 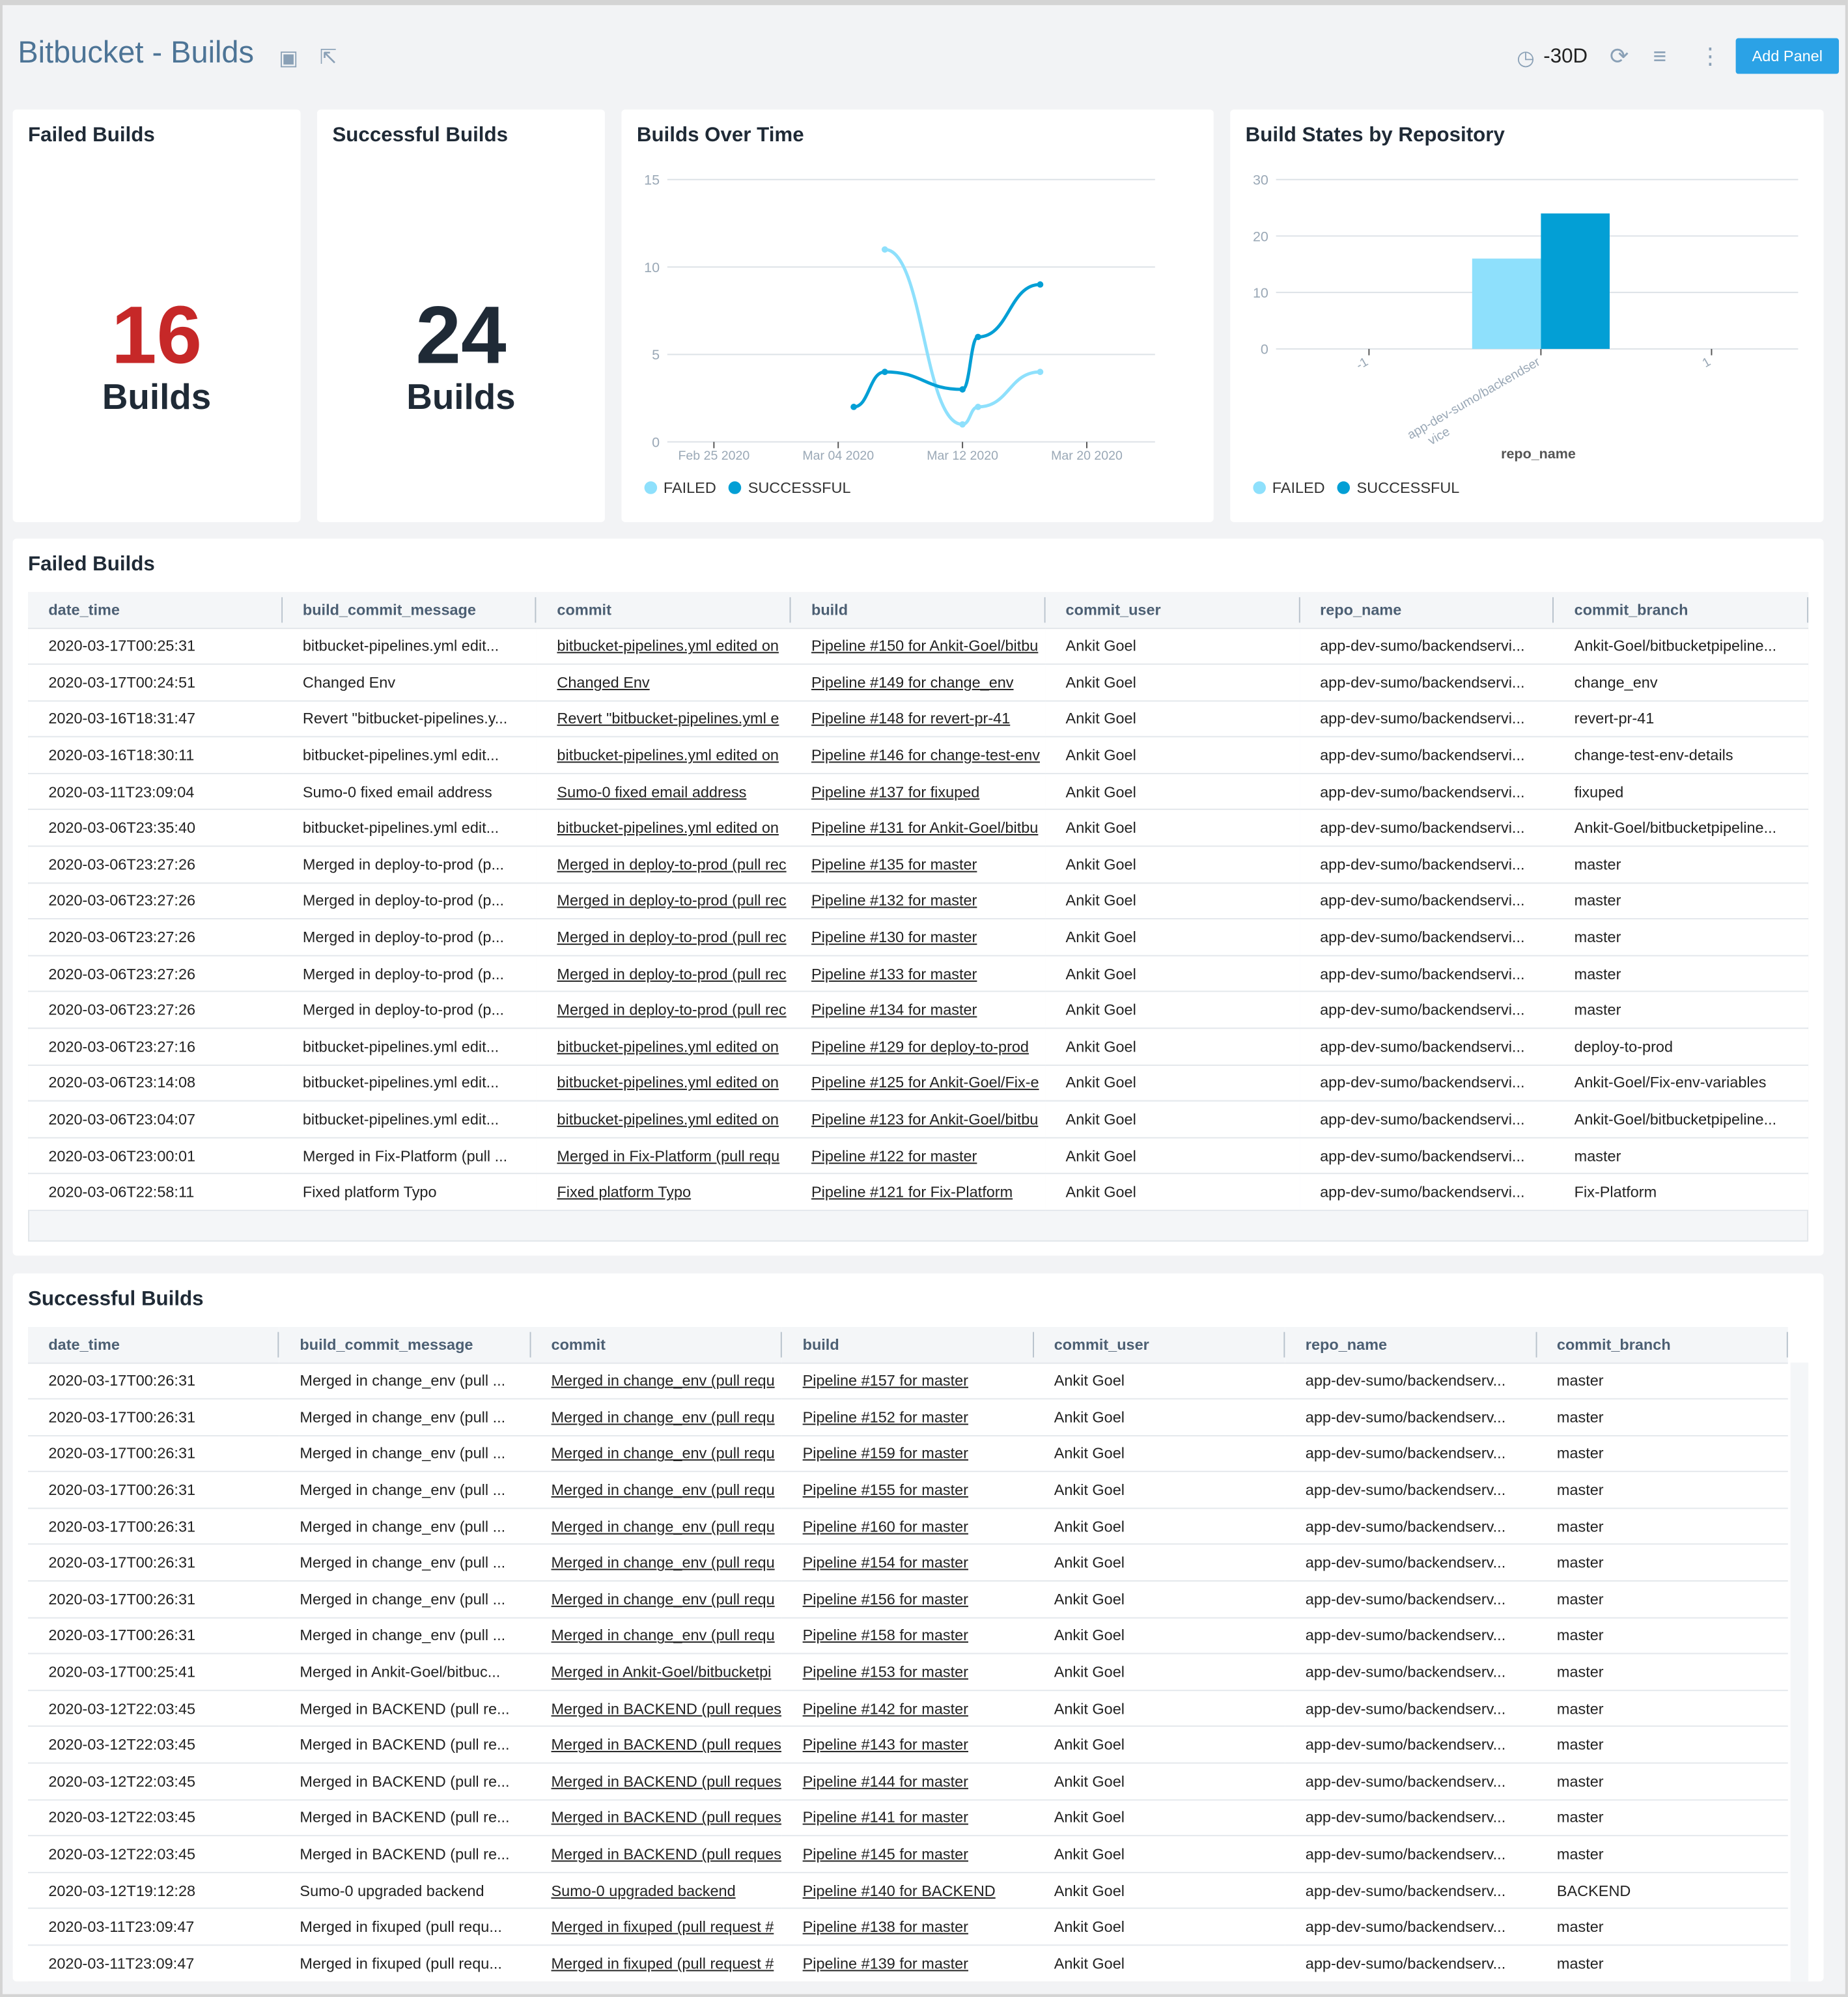 I want to click on scrollbar, so click(x=1800, y=1672).